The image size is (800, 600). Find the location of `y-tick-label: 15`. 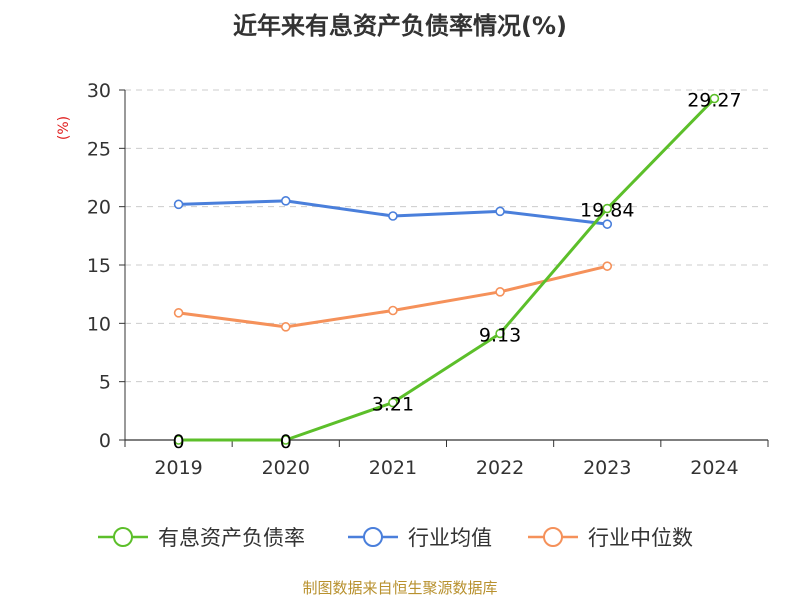

y-tick-label: 15 is located at coordinates (99, 266).